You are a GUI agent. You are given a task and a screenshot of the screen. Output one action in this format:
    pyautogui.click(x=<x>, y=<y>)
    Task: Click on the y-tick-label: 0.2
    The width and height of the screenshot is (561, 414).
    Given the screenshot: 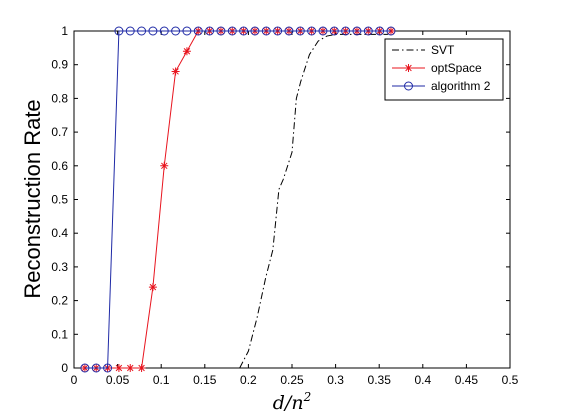 What is the action you would take?
    pyautogui.click(x=59, y=301)
    